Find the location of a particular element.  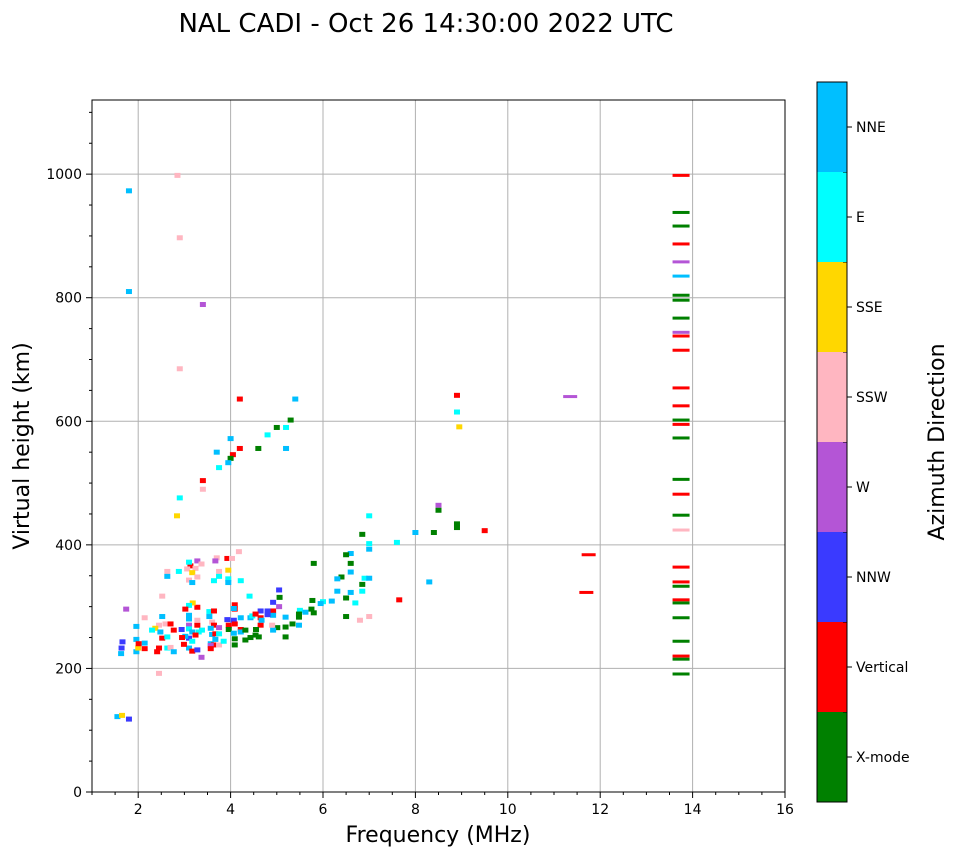

x-tick-label: 4 is located at coordinates (230, 810).